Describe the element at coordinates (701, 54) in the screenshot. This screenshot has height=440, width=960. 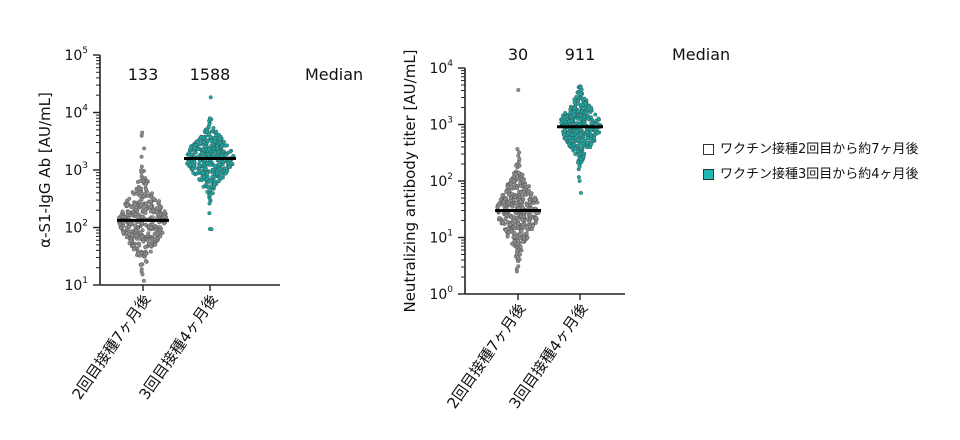
I see `median-title: Median` at that location.